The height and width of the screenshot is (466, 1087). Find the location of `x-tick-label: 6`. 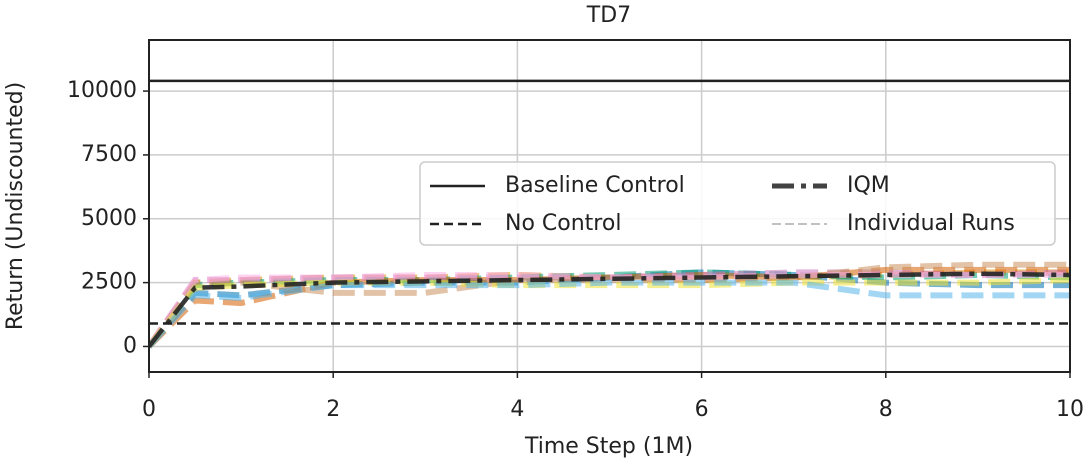

x-tick-label: 6 is located at coordinates (702, 409).